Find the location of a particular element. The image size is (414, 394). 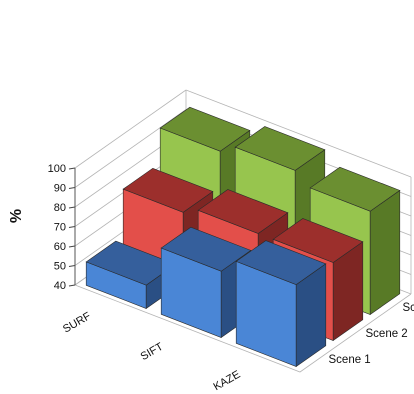

series-label-2: Scene 2 is located at coordinates (387, 334).